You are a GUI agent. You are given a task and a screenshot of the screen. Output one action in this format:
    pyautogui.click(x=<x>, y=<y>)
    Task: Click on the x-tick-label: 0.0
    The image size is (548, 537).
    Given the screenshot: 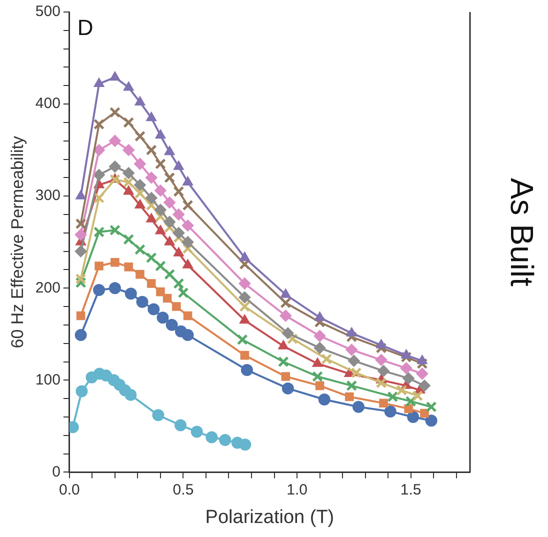 What is the action you would take?
    pyautogui.click(x=69, y=489)
    